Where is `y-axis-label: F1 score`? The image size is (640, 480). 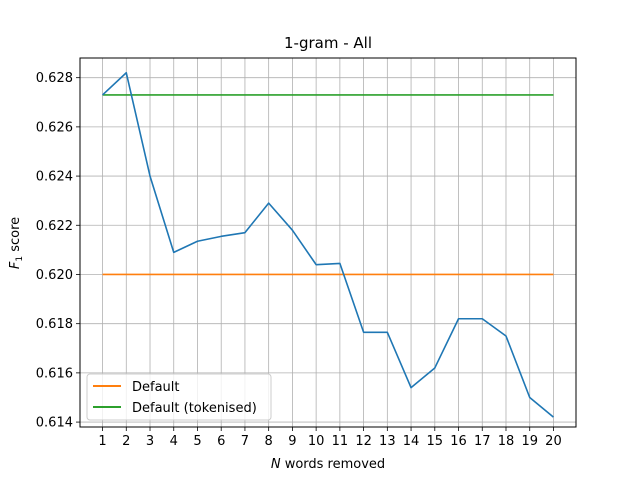
y-axis-label: F1 score is located at coordinates (16, 243).